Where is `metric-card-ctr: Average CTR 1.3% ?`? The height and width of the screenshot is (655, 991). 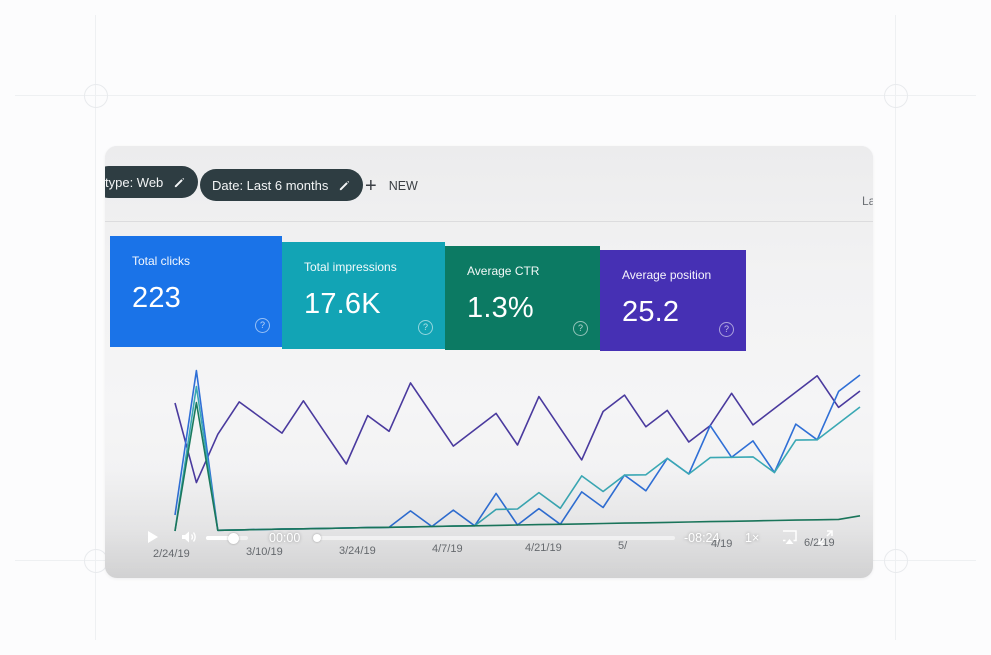 metric-card-ctr: Average CTR 1.3% ? is located at coordinates (522, 298).